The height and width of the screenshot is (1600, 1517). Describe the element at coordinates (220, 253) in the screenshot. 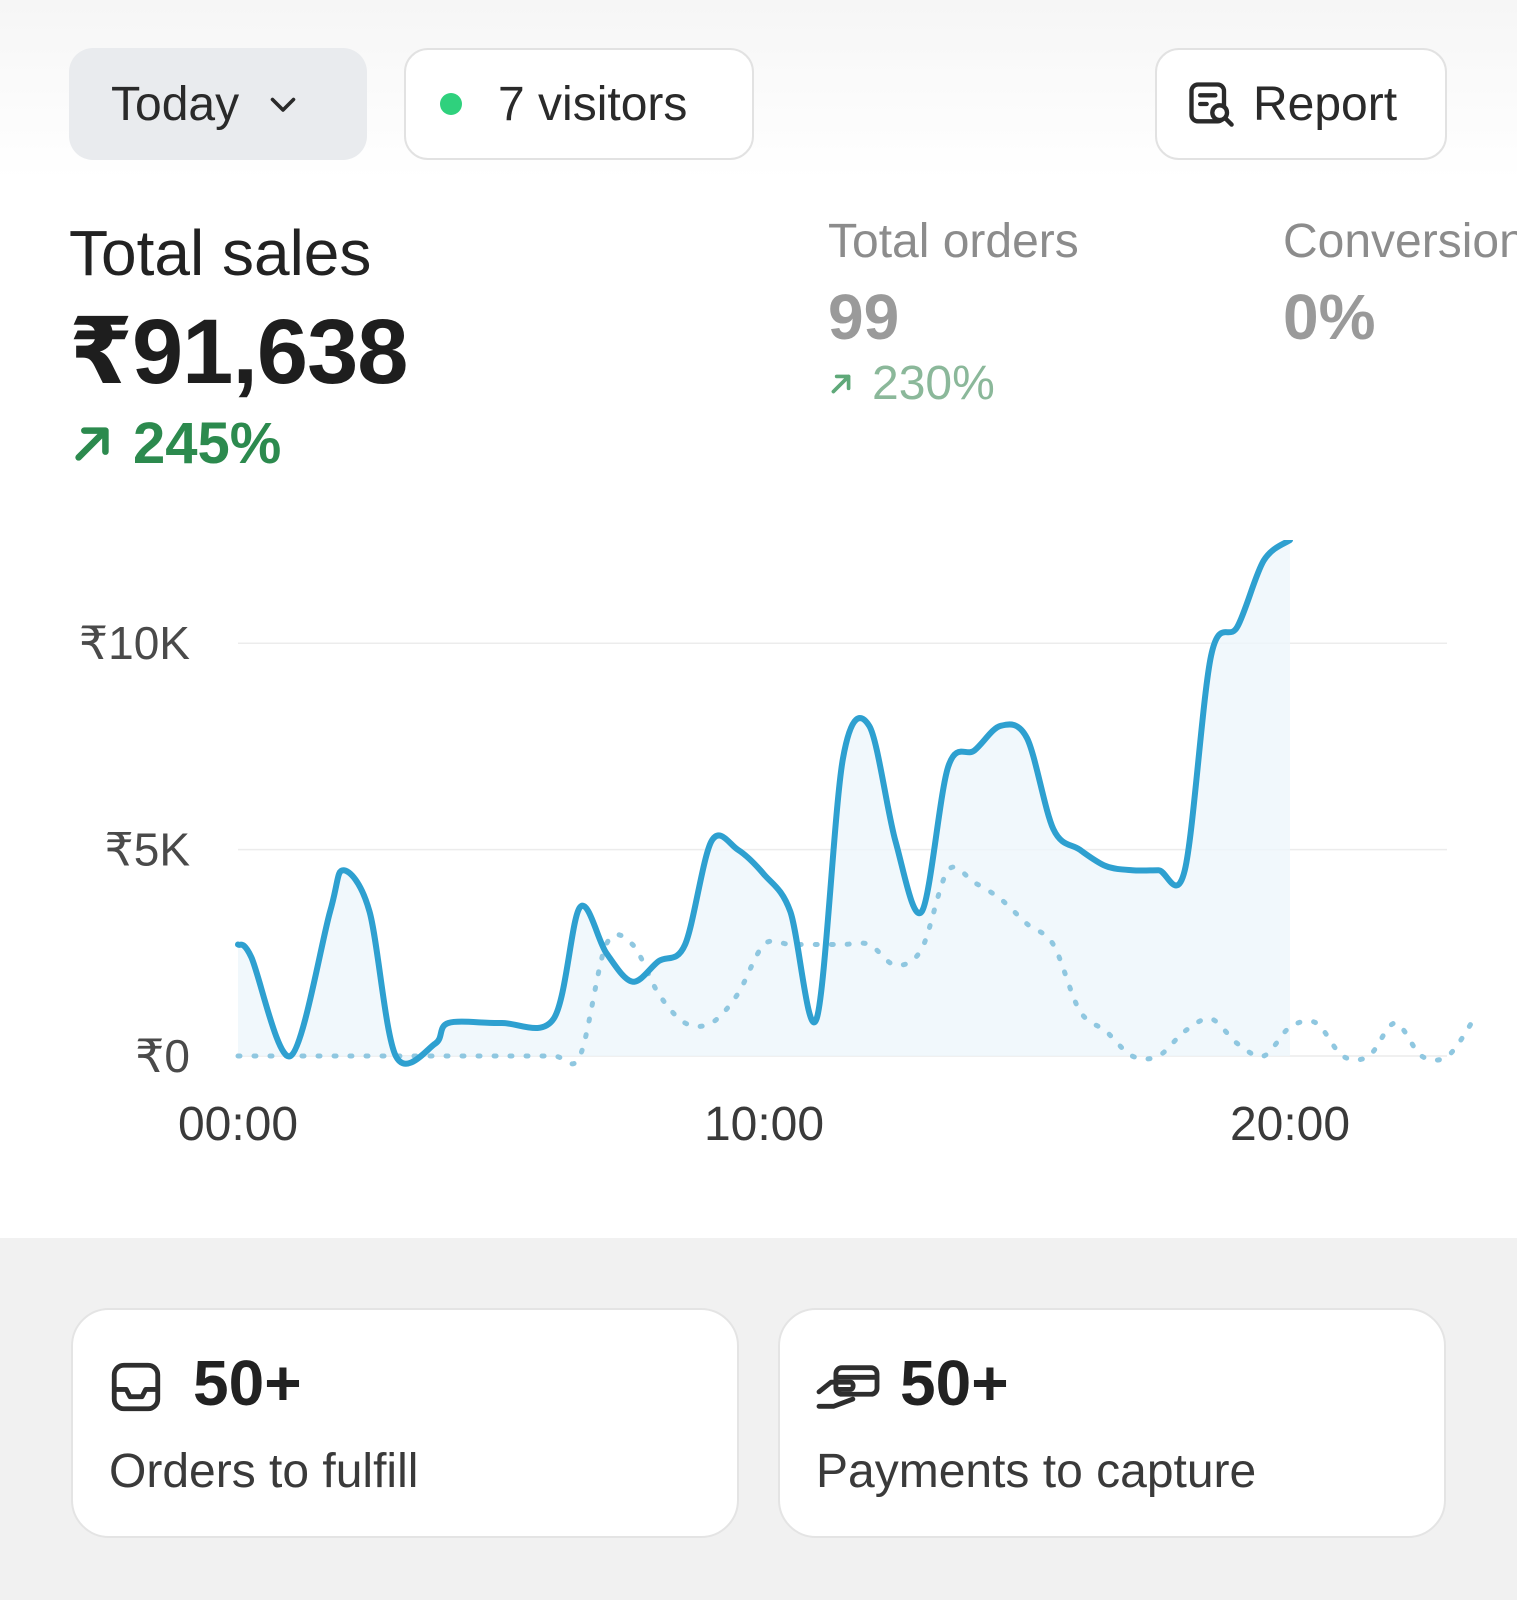

I see `total-sales-title: Total sales` at that location.